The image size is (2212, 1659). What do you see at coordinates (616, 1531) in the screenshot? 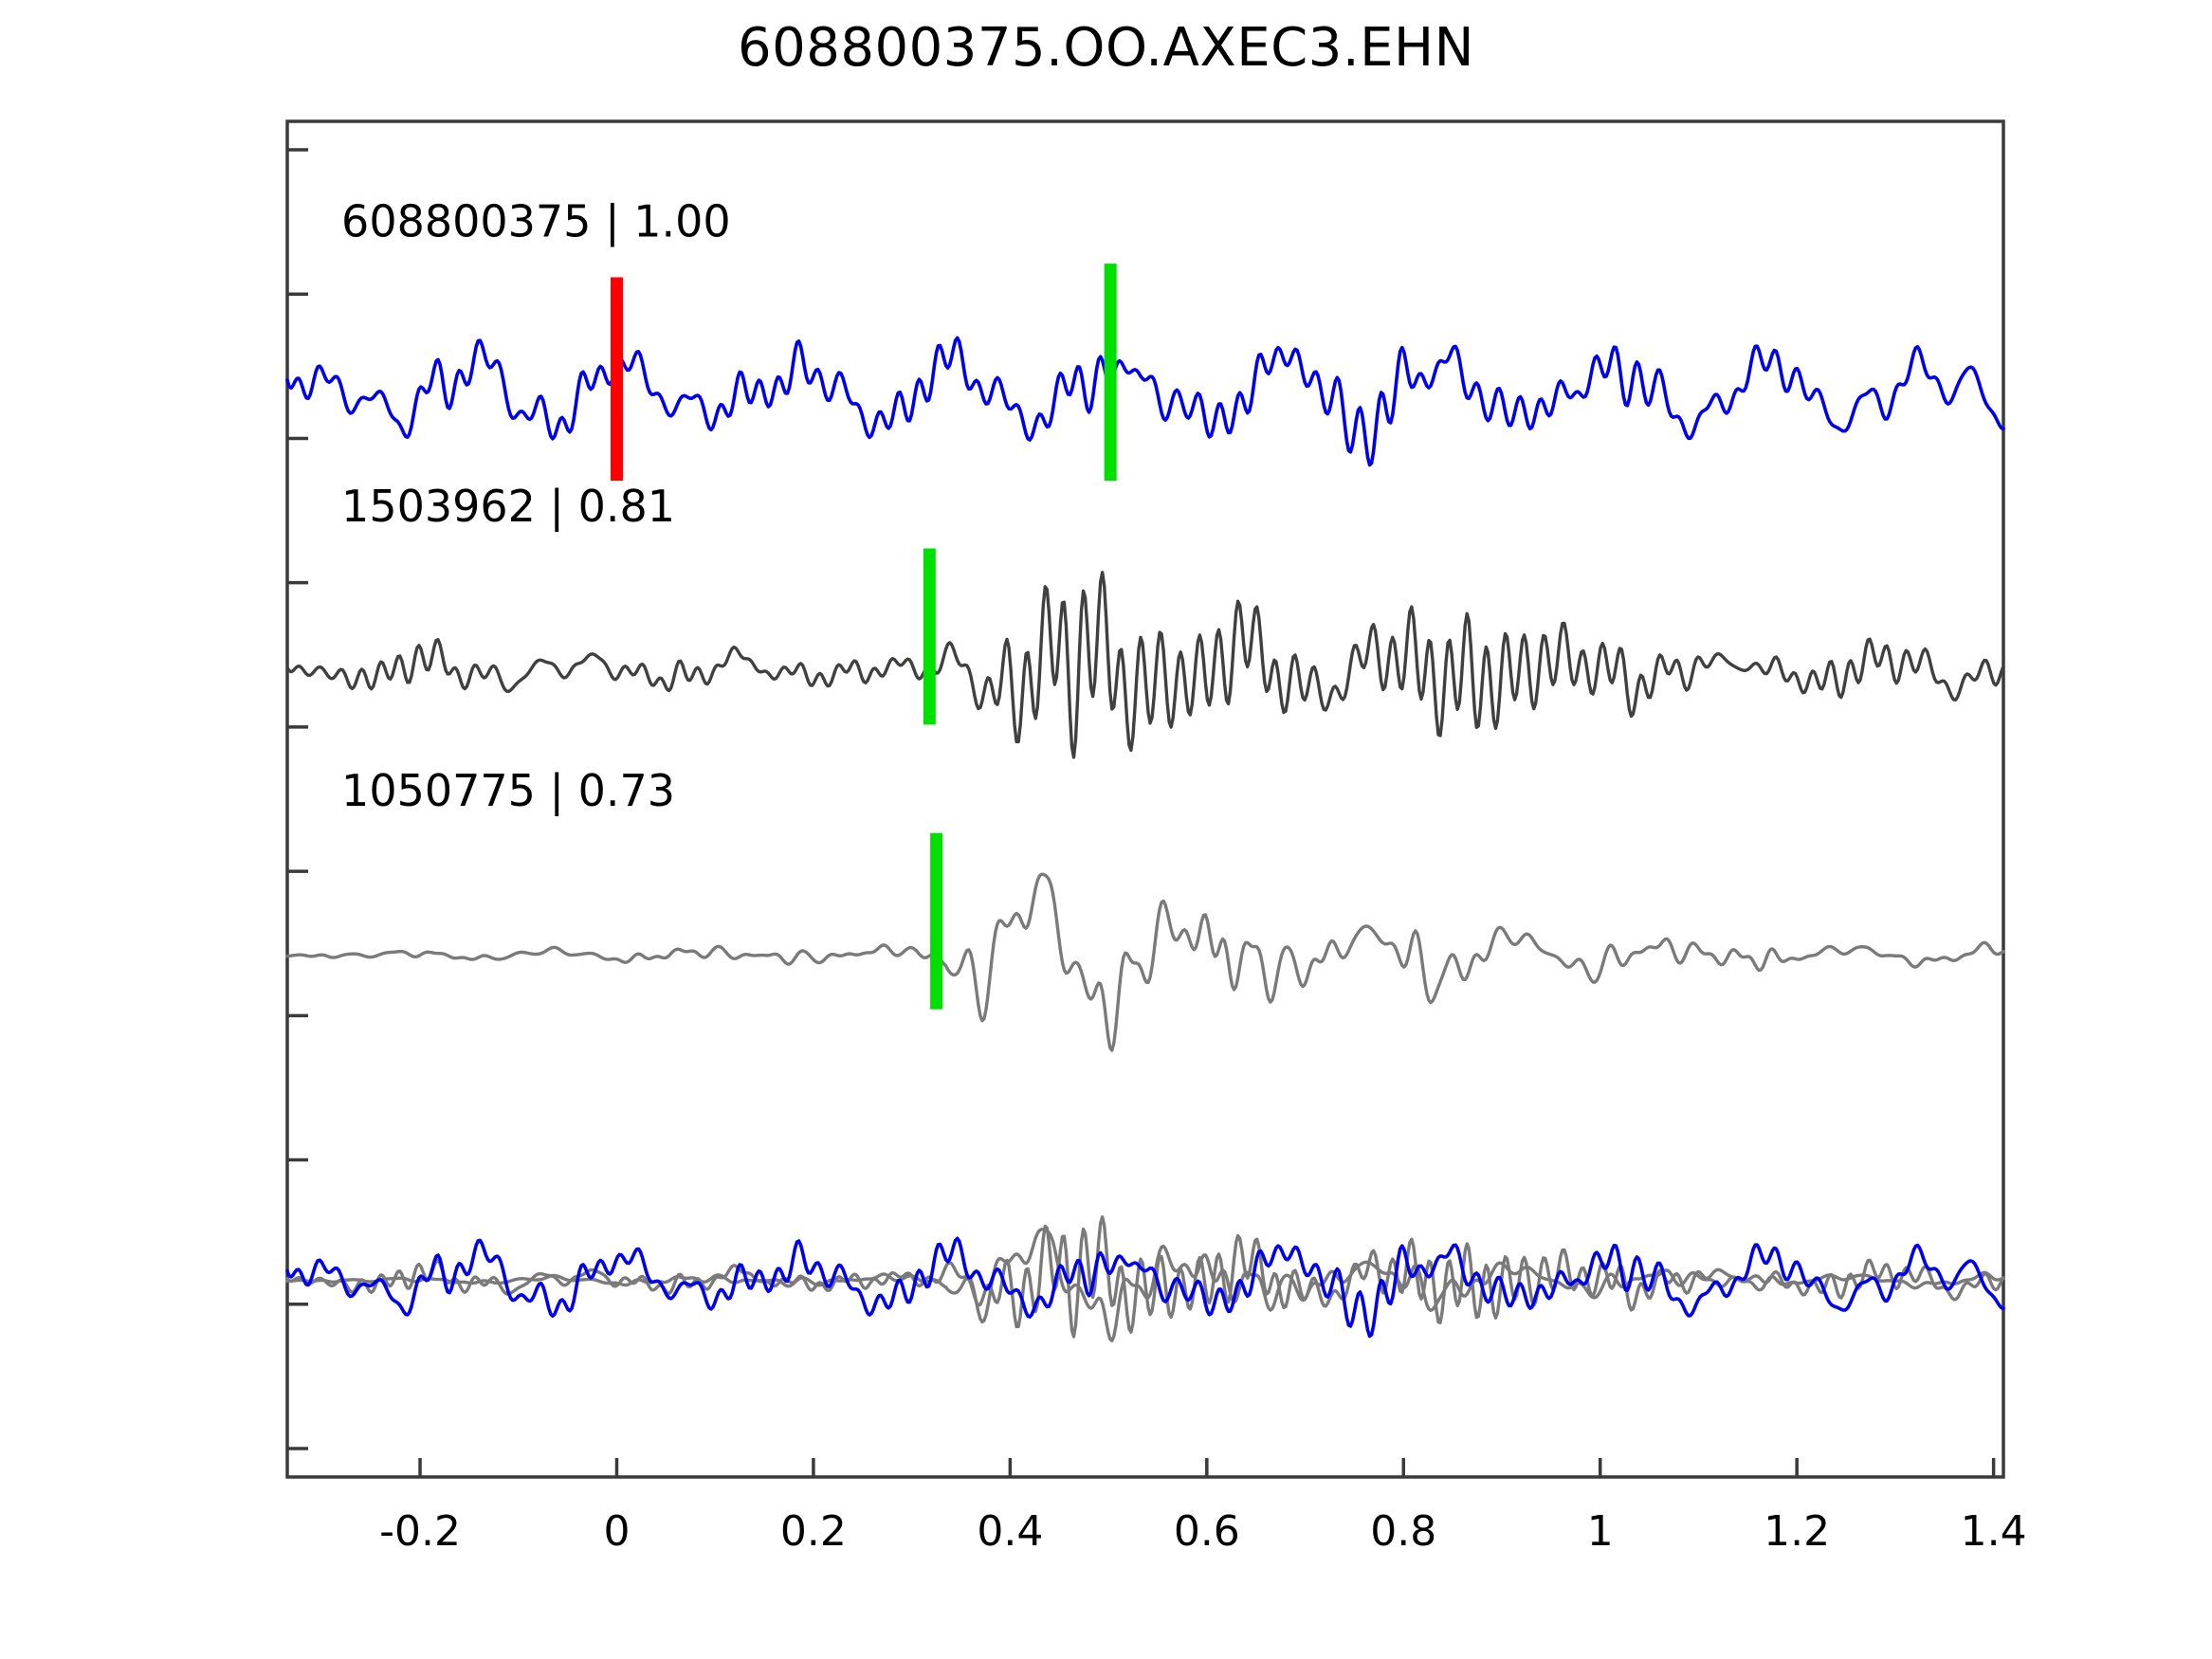
I see `x-tick-label: 0` at bounding box center [616, 1531].